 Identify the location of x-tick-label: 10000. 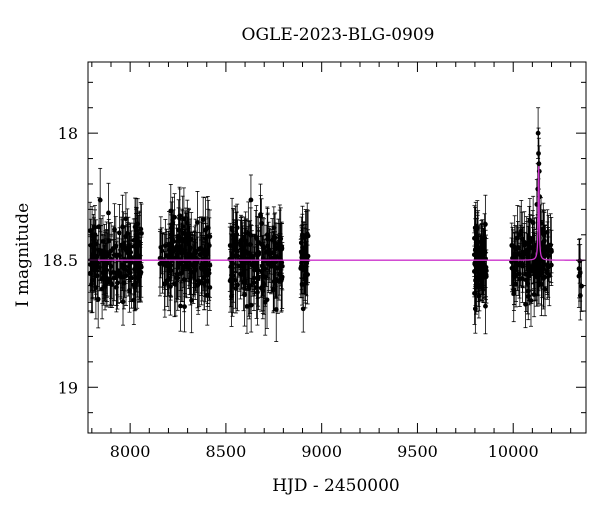
(513, 451).